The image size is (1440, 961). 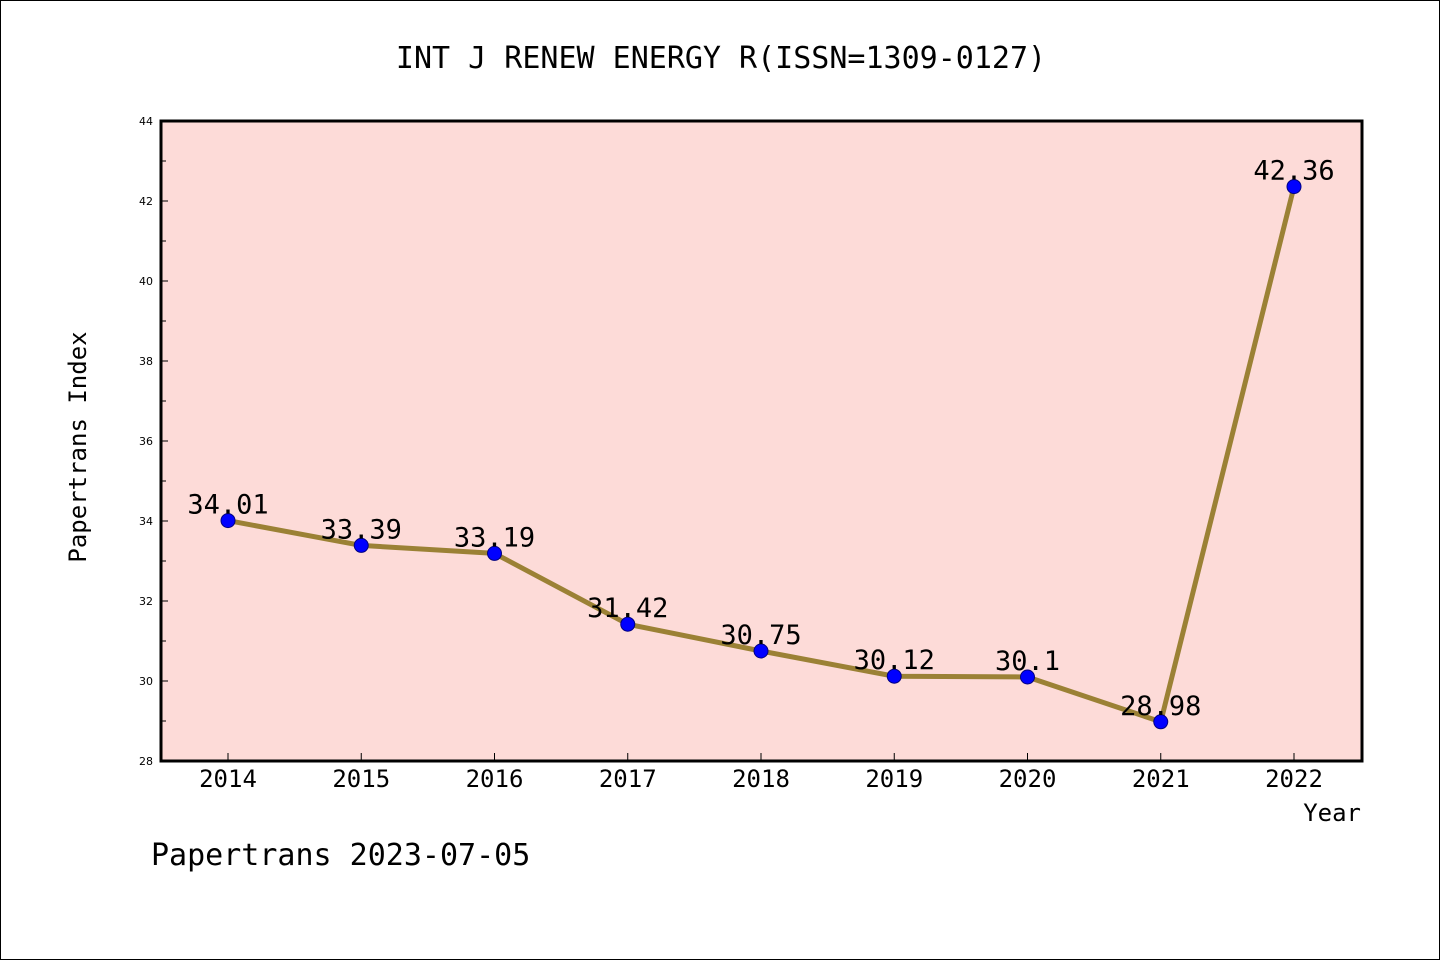 I want to click on y-tick-label: 42, so click(x=146, y=201).